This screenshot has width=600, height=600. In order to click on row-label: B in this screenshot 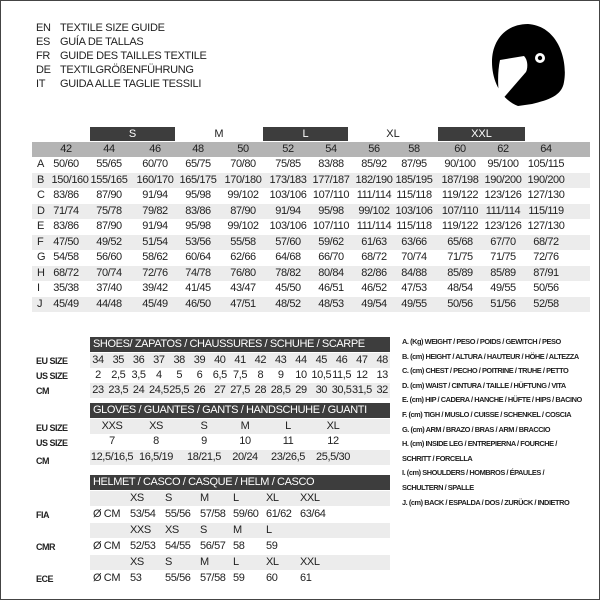, I will do `click(40, 179)`.